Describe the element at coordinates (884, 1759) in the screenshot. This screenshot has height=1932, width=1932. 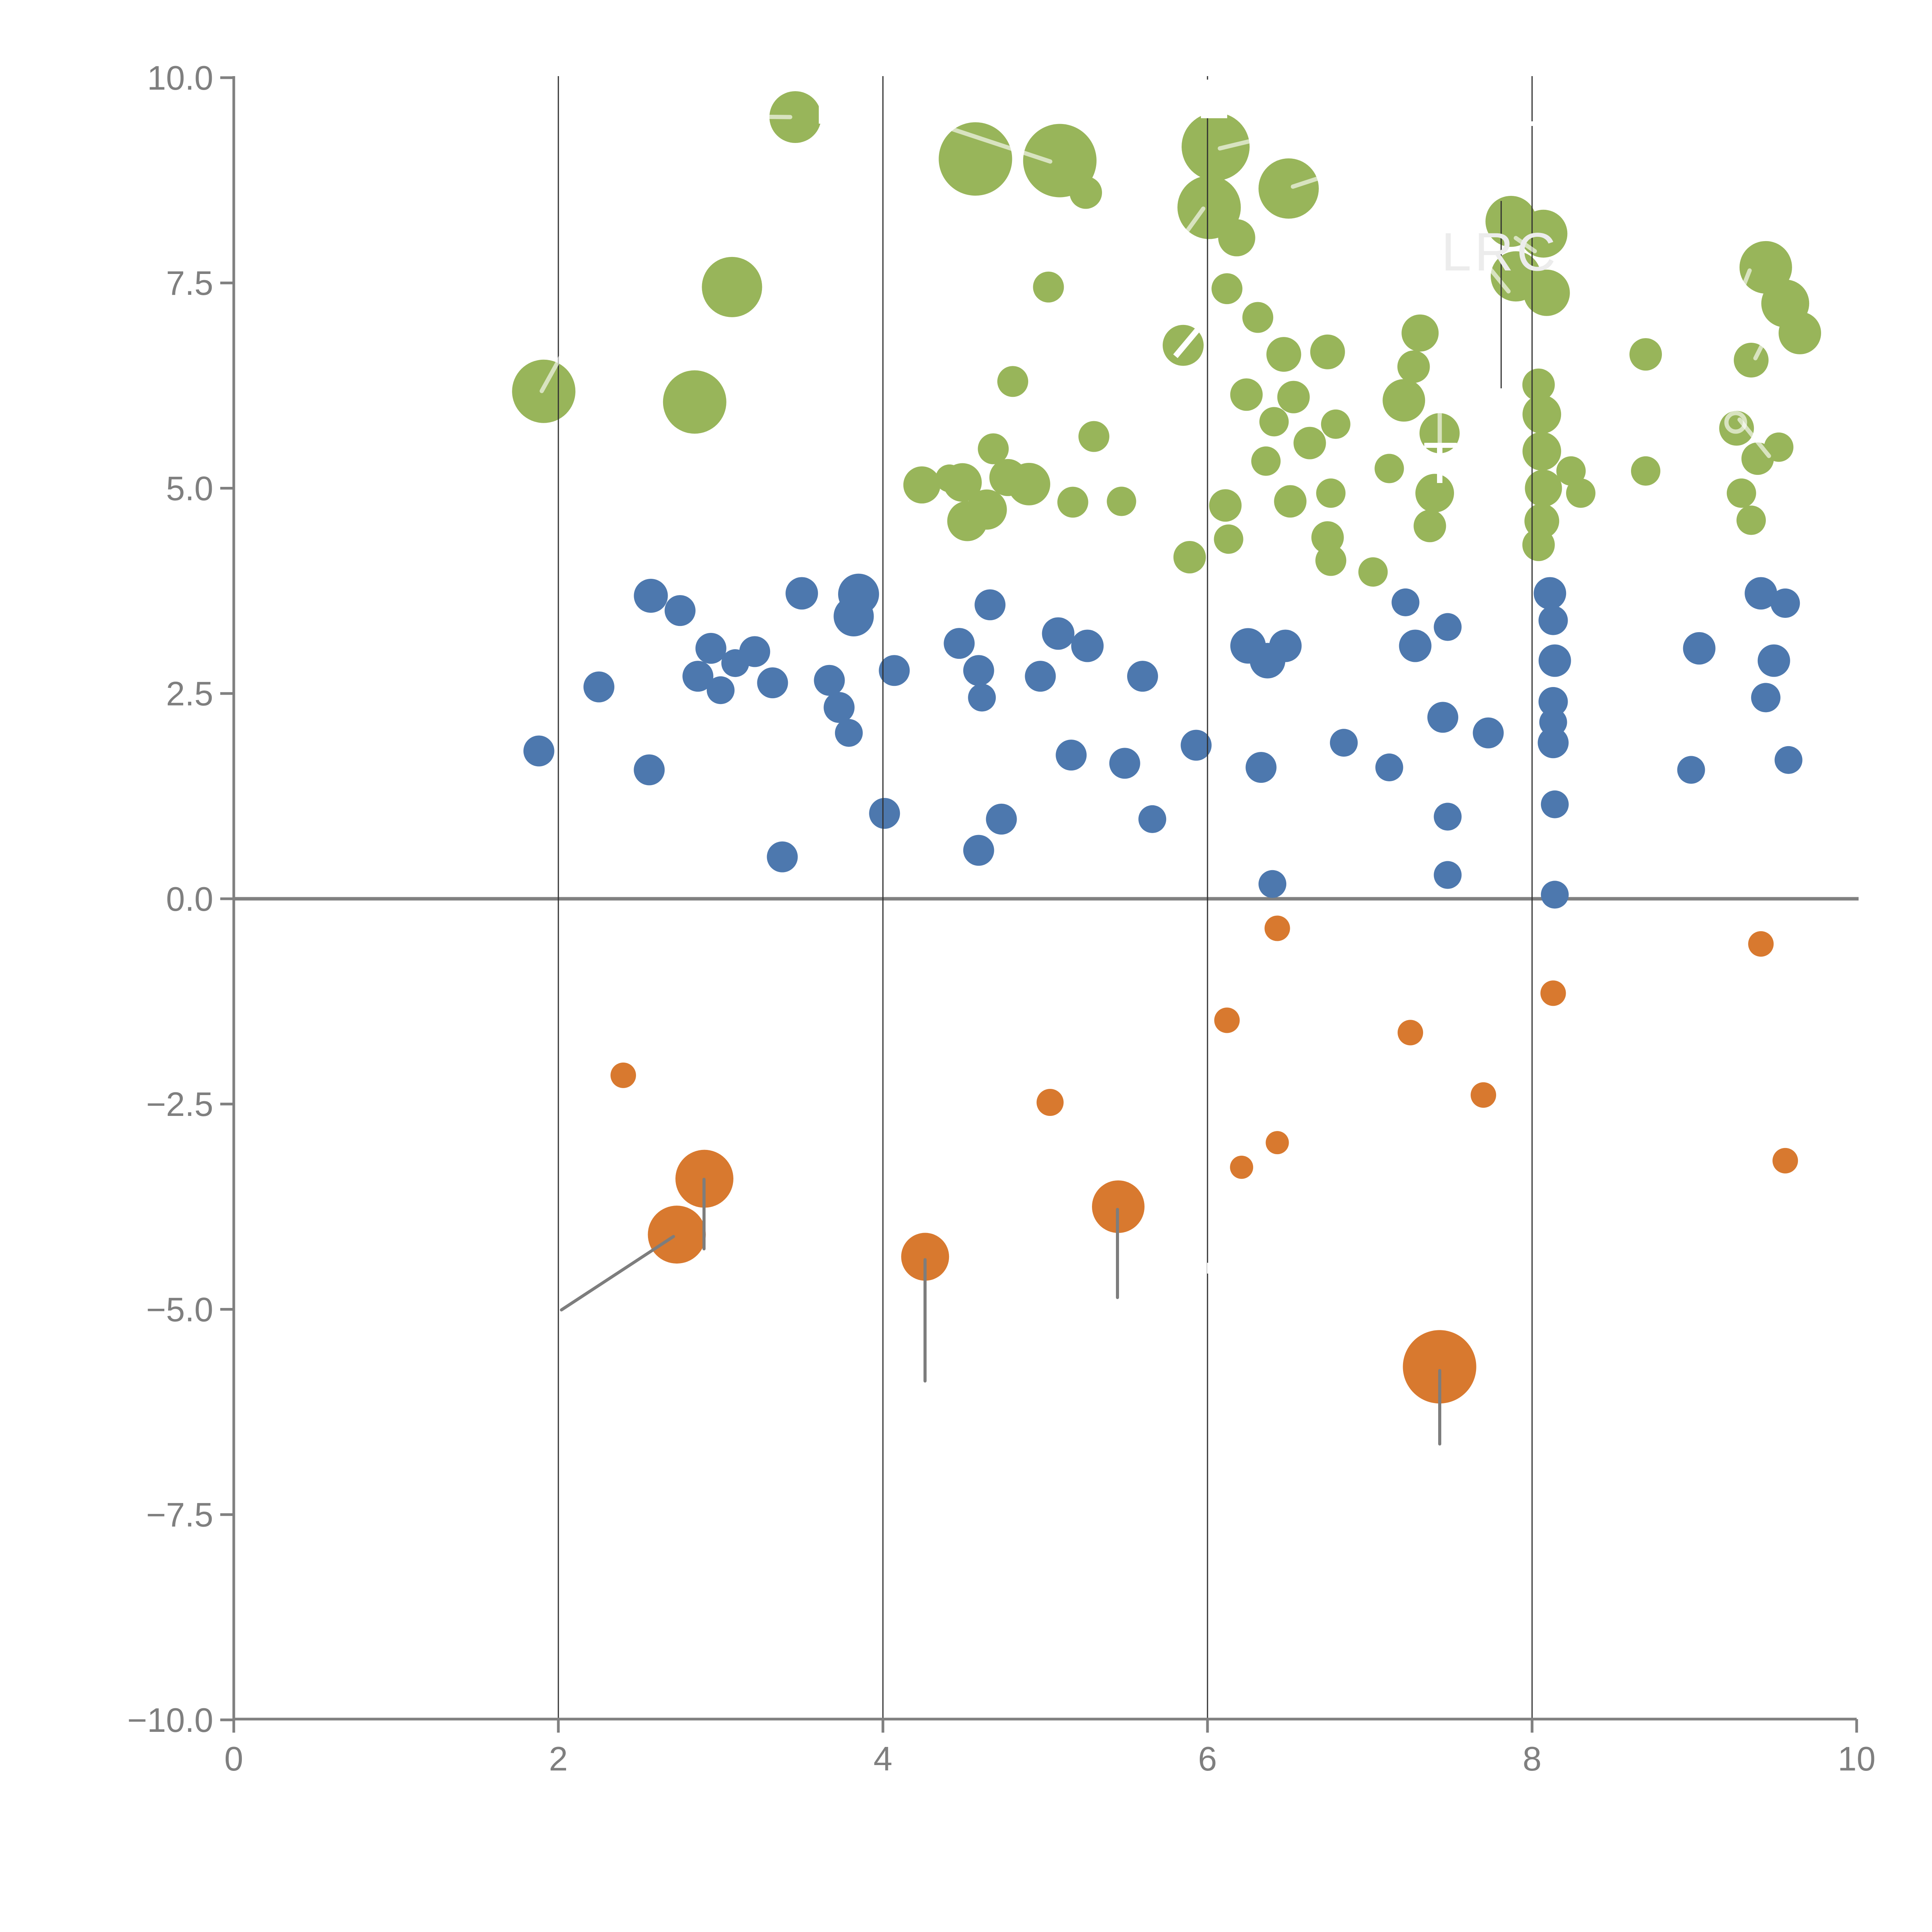
I see `x-tick-label: 4` at that location.